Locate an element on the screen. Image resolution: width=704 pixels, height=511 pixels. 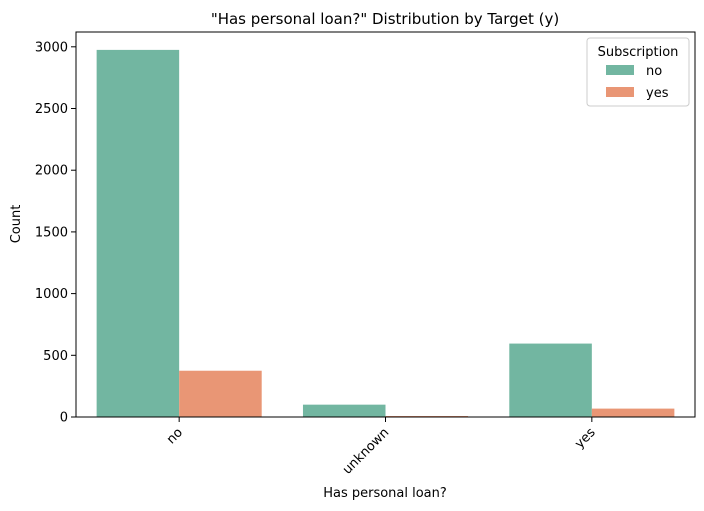
x-tick-label-yes: yes is located at coordinates (585, 438).